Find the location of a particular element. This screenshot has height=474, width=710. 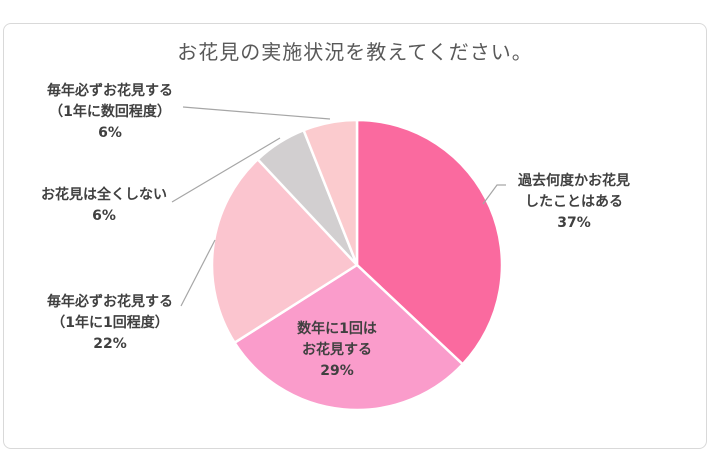

slice-label-freq-several-per-year: 毎年必ずお花見する （1年に数回程度） 6% is located at coordinates (110, 112).